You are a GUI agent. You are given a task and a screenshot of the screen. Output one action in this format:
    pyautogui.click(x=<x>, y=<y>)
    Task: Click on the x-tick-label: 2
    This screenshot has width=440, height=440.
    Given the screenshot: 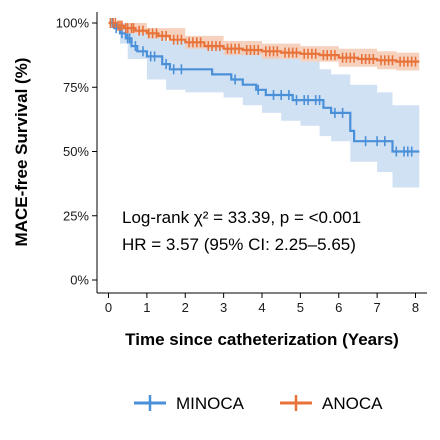 What is the action you would take?
    pyautogui.click(x=185, y=307)
    